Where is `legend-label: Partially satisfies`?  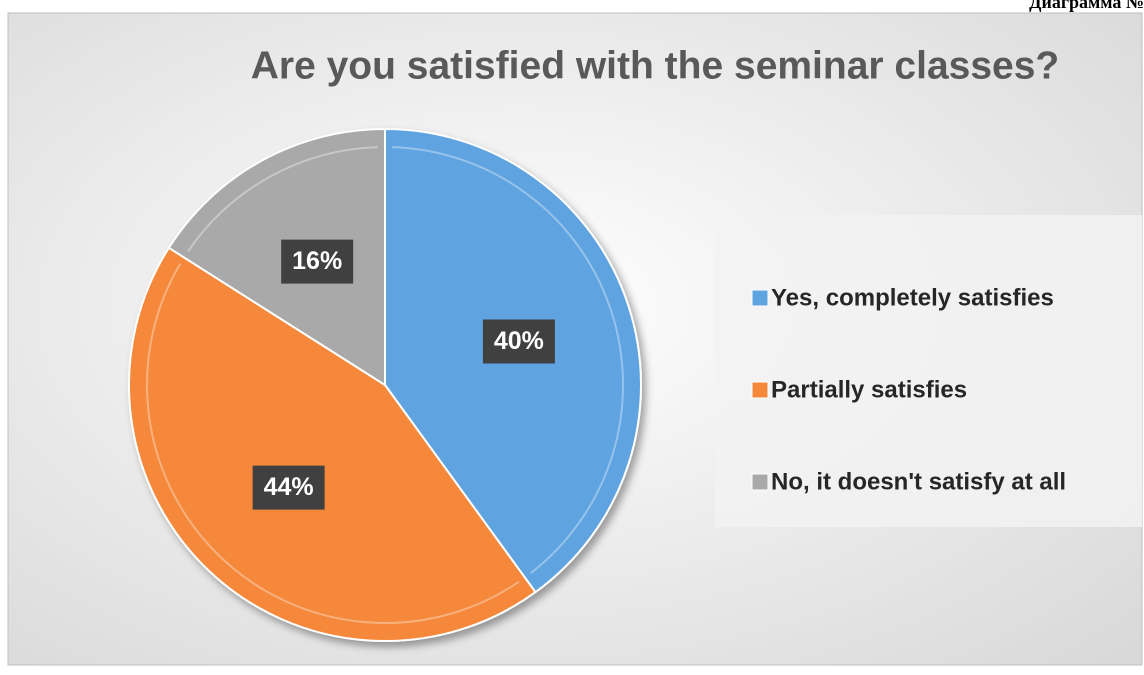
legend-label: Partially satisfies is located at coordinates (869, 389).